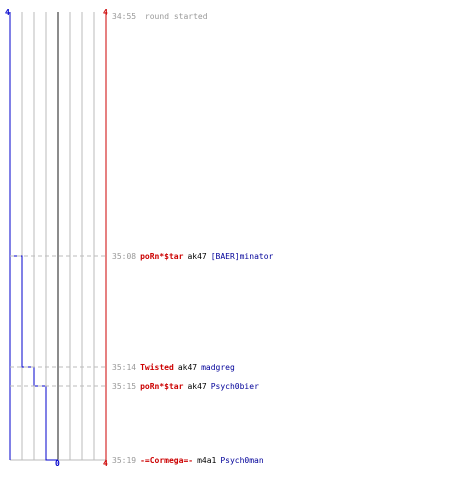 Image resolution: width=450 pixels, height=500 pixels. What do you see at coordinates (124, 386) in the screenshot?
I see `kill-time: 35:15` at bounding box center [124, 386].